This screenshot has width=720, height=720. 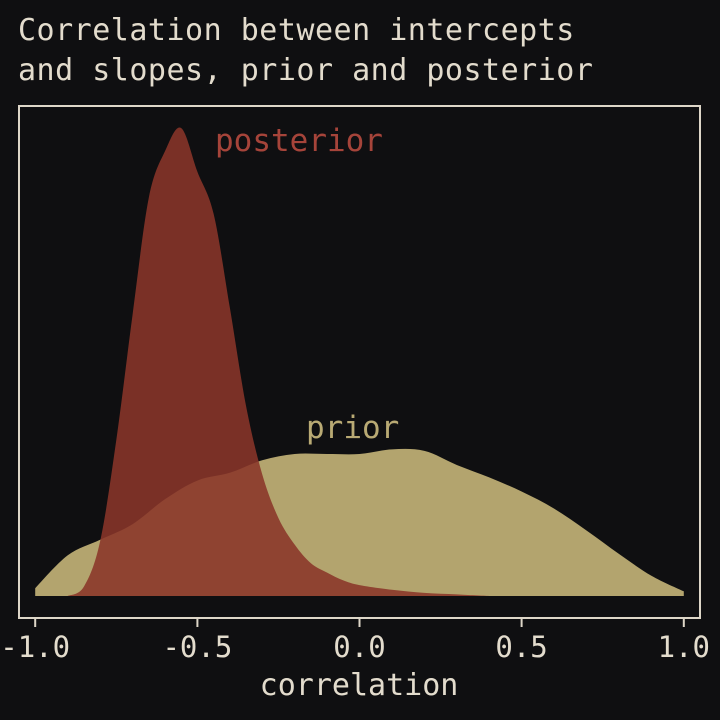 What do you see at coordinates (296, 30) in the screenshot?
I see `chart-title-line-1: Correlation between intercepts` at bounding box center [296, 30].